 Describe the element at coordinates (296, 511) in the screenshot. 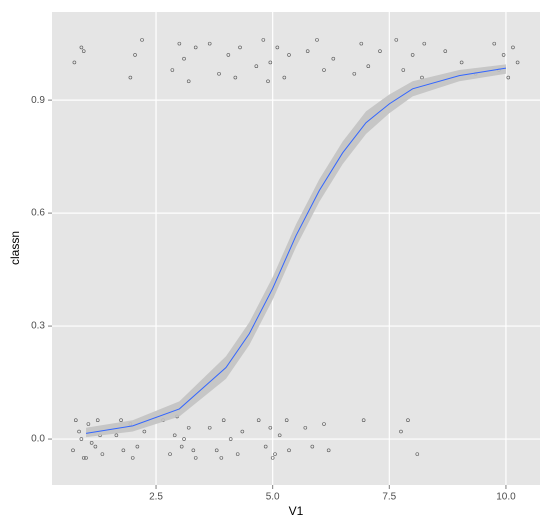

I see `x-axis-title: V1` at that location.